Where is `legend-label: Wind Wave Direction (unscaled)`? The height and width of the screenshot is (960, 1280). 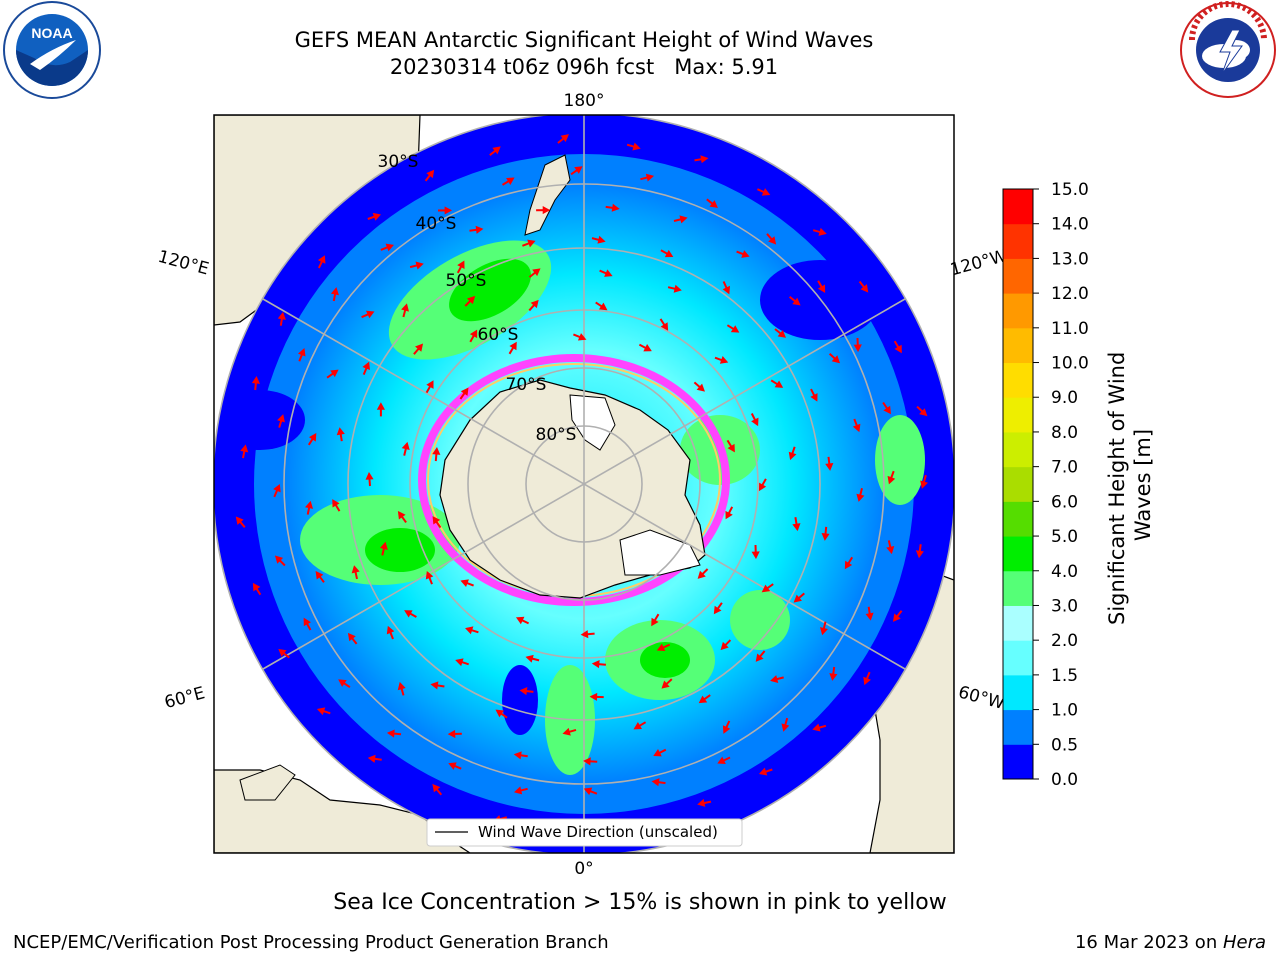
legend-label: Wind Wave Direction (unscaled) is located at coordinates (598, 832).